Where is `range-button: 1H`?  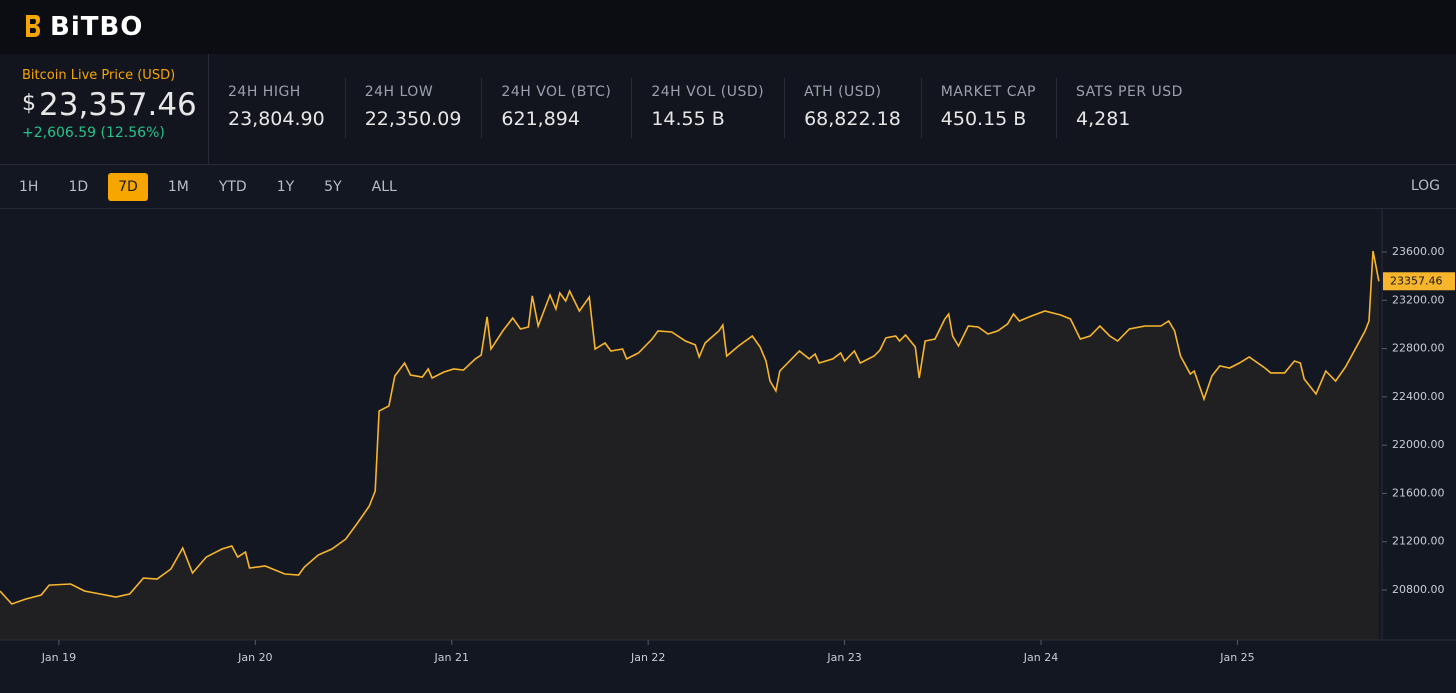 range-button: 1H is located at coordinates (29, 186).